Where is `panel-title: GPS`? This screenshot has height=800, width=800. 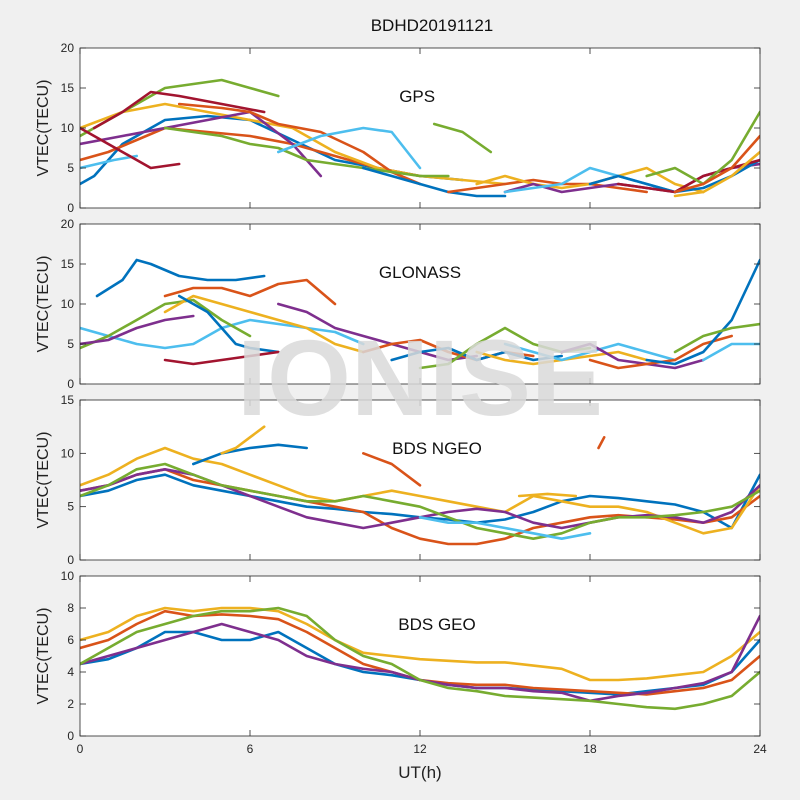
panel-title: GPS is located at coordinates (417, 96).